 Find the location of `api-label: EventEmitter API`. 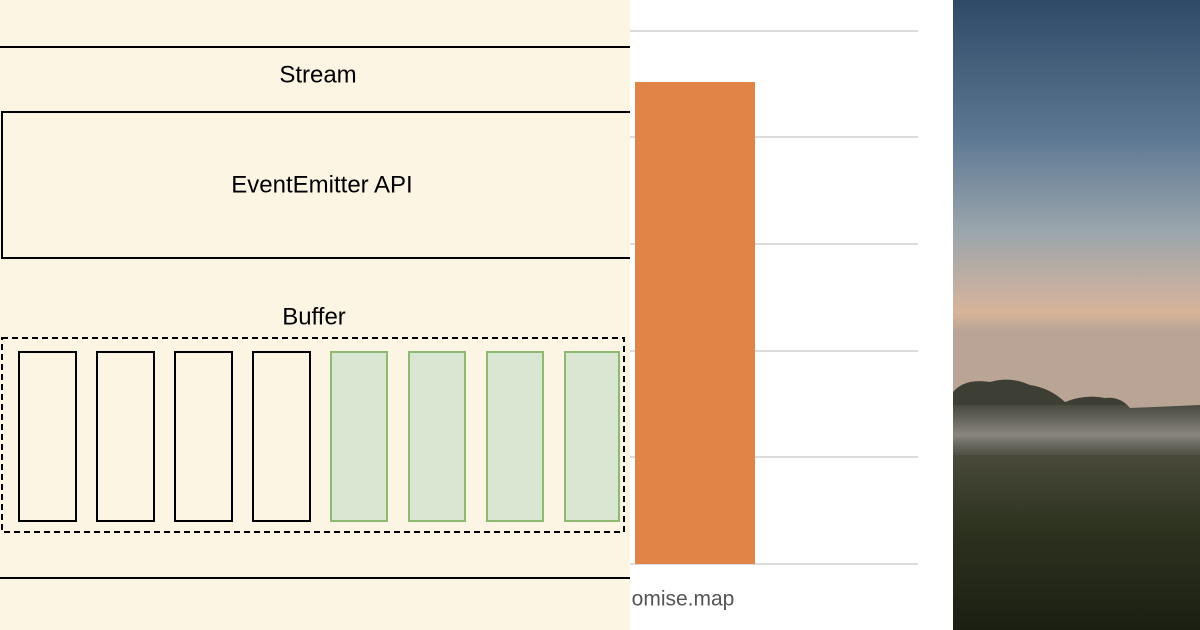

api-label: EventEmitter API is located at coordinates (321, 184).